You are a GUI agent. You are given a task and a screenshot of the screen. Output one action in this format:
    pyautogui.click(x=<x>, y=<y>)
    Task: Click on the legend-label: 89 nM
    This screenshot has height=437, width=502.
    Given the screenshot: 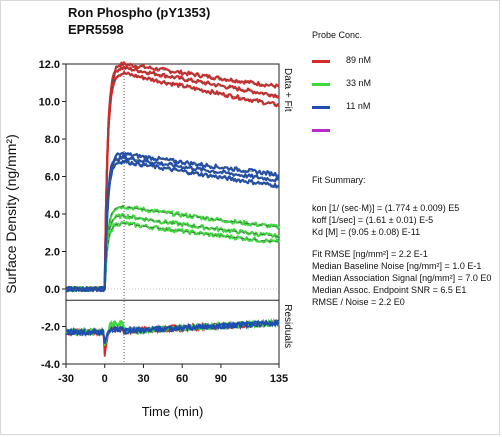 What is the action you would take?
    pyautogui.click(x=359, y=60)
    